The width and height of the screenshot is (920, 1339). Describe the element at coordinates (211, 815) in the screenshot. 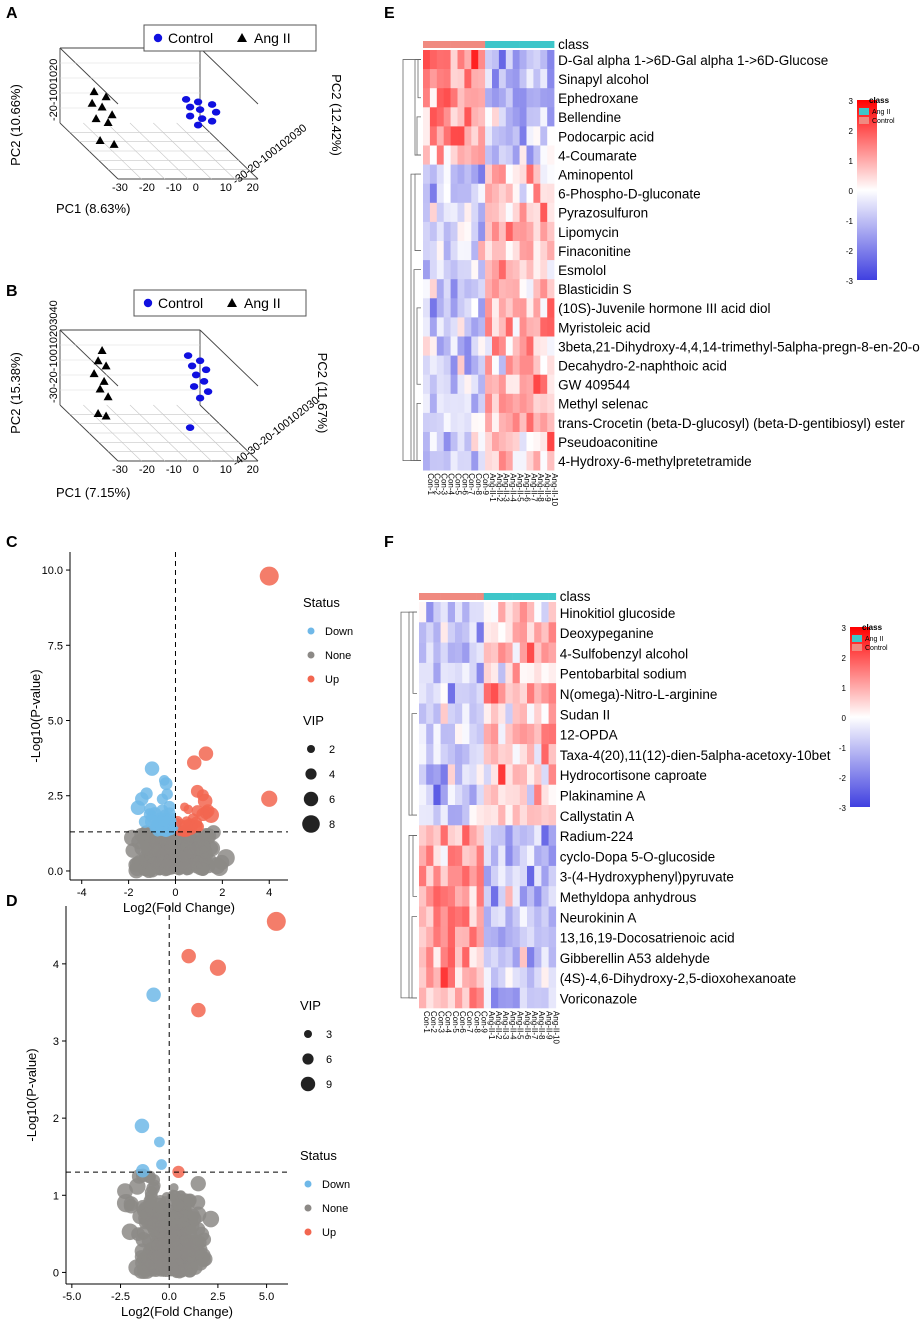

I see `volcano-point-up` at that location.